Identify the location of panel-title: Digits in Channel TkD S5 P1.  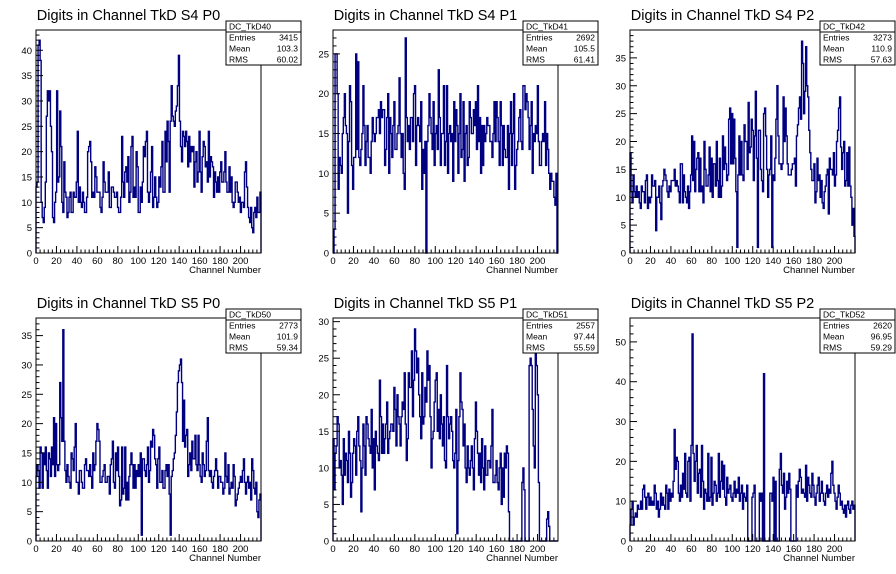
(426, 304).